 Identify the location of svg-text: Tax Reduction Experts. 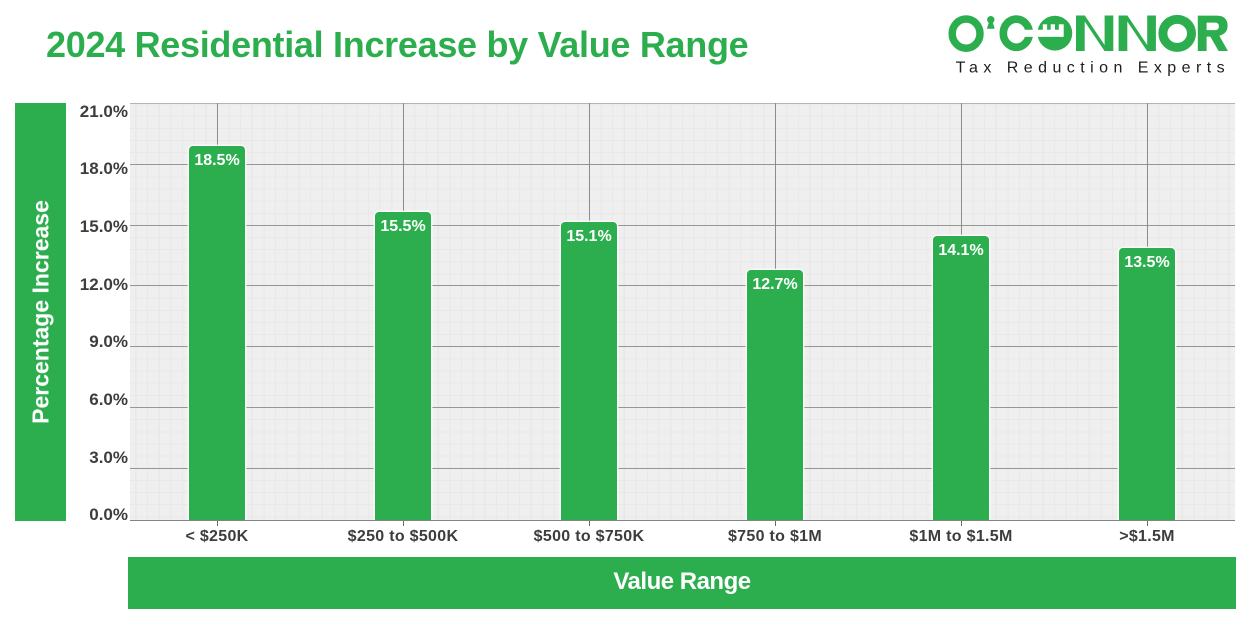
(1093, 68).